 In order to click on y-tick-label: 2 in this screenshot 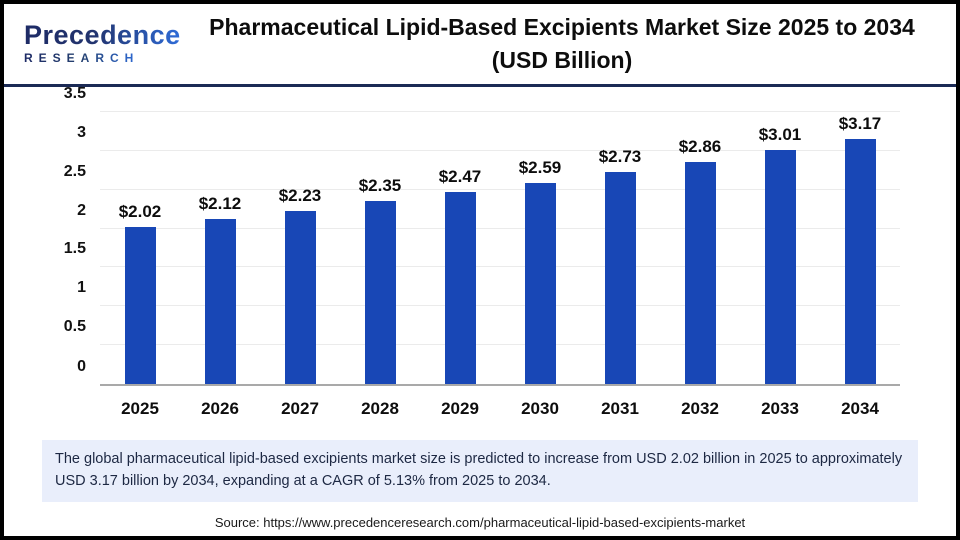, I will do `click(81, 210)`.